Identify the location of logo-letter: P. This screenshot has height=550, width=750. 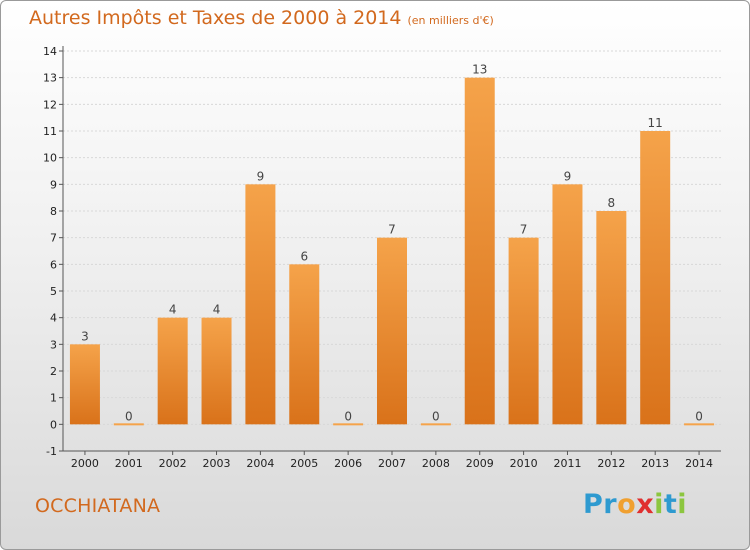
(593, 504).